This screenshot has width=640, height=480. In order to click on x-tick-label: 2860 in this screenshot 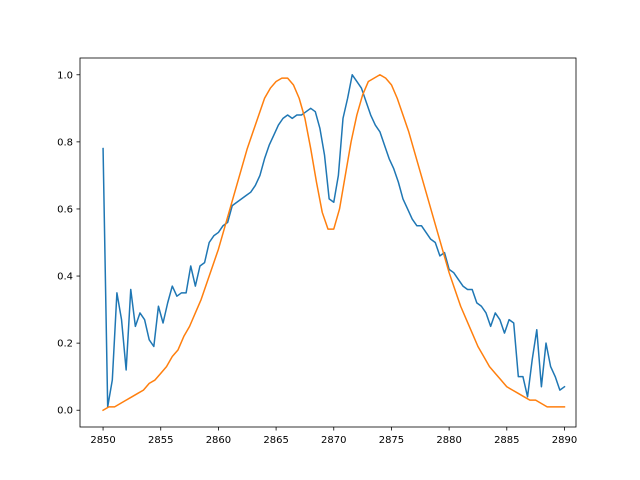, I will do `click(218, 440)`.